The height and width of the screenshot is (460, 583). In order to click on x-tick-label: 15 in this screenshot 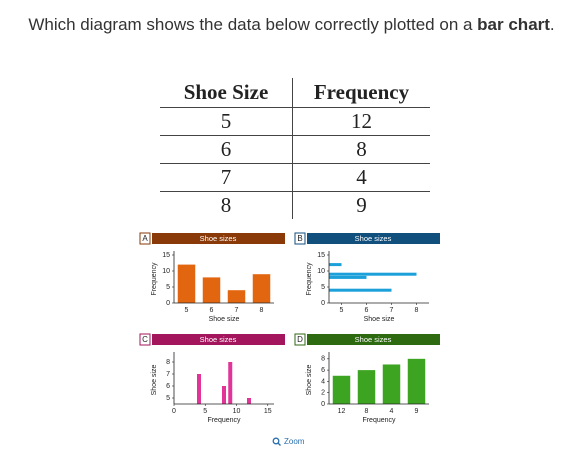, I will do `click(268, 411)`.